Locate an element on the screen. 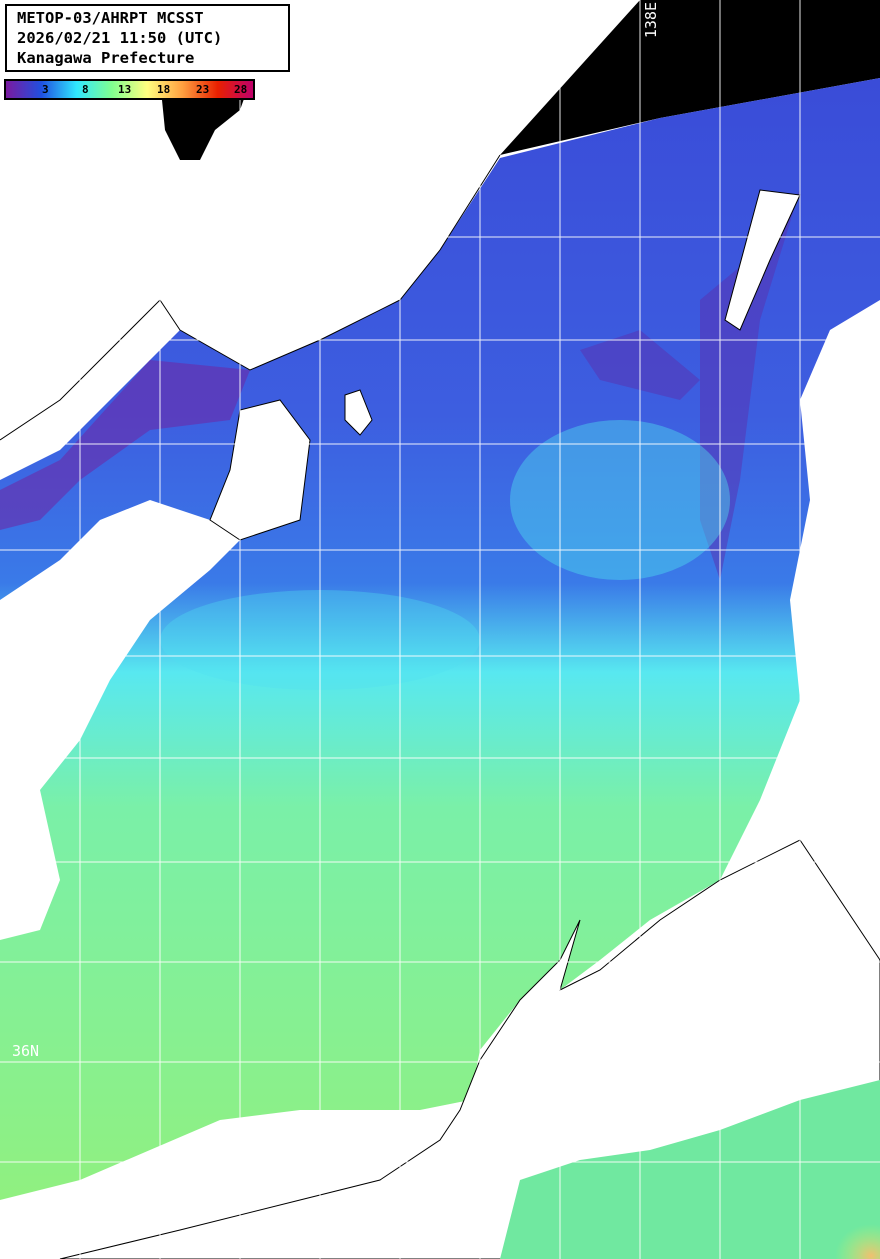 The image size is (880, 1259). longitude-label: 138E is located at coordinates (651, 20).